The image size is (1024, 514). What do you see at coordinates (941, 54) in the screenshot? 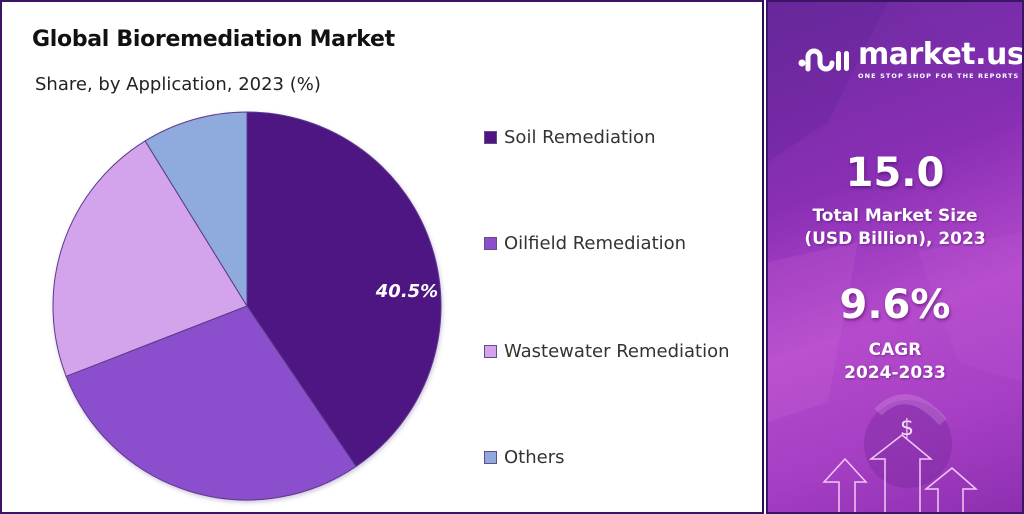
I see `brand-name: market.us` at bounding box center [941, 54].